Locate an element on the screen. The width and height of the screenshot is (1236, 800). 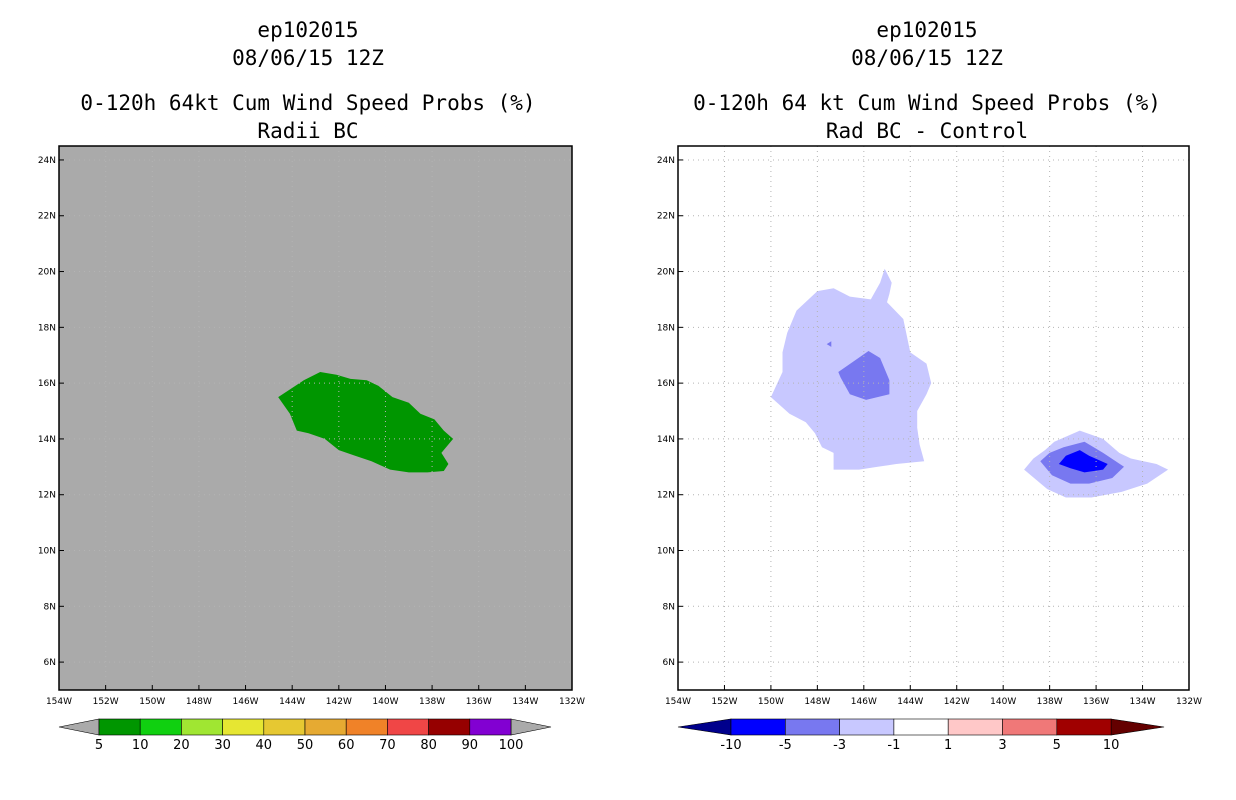
left-subtitle: 0-120h 64kt Cum Wind Speed Probs (%) is located at coordinates (308, 103).